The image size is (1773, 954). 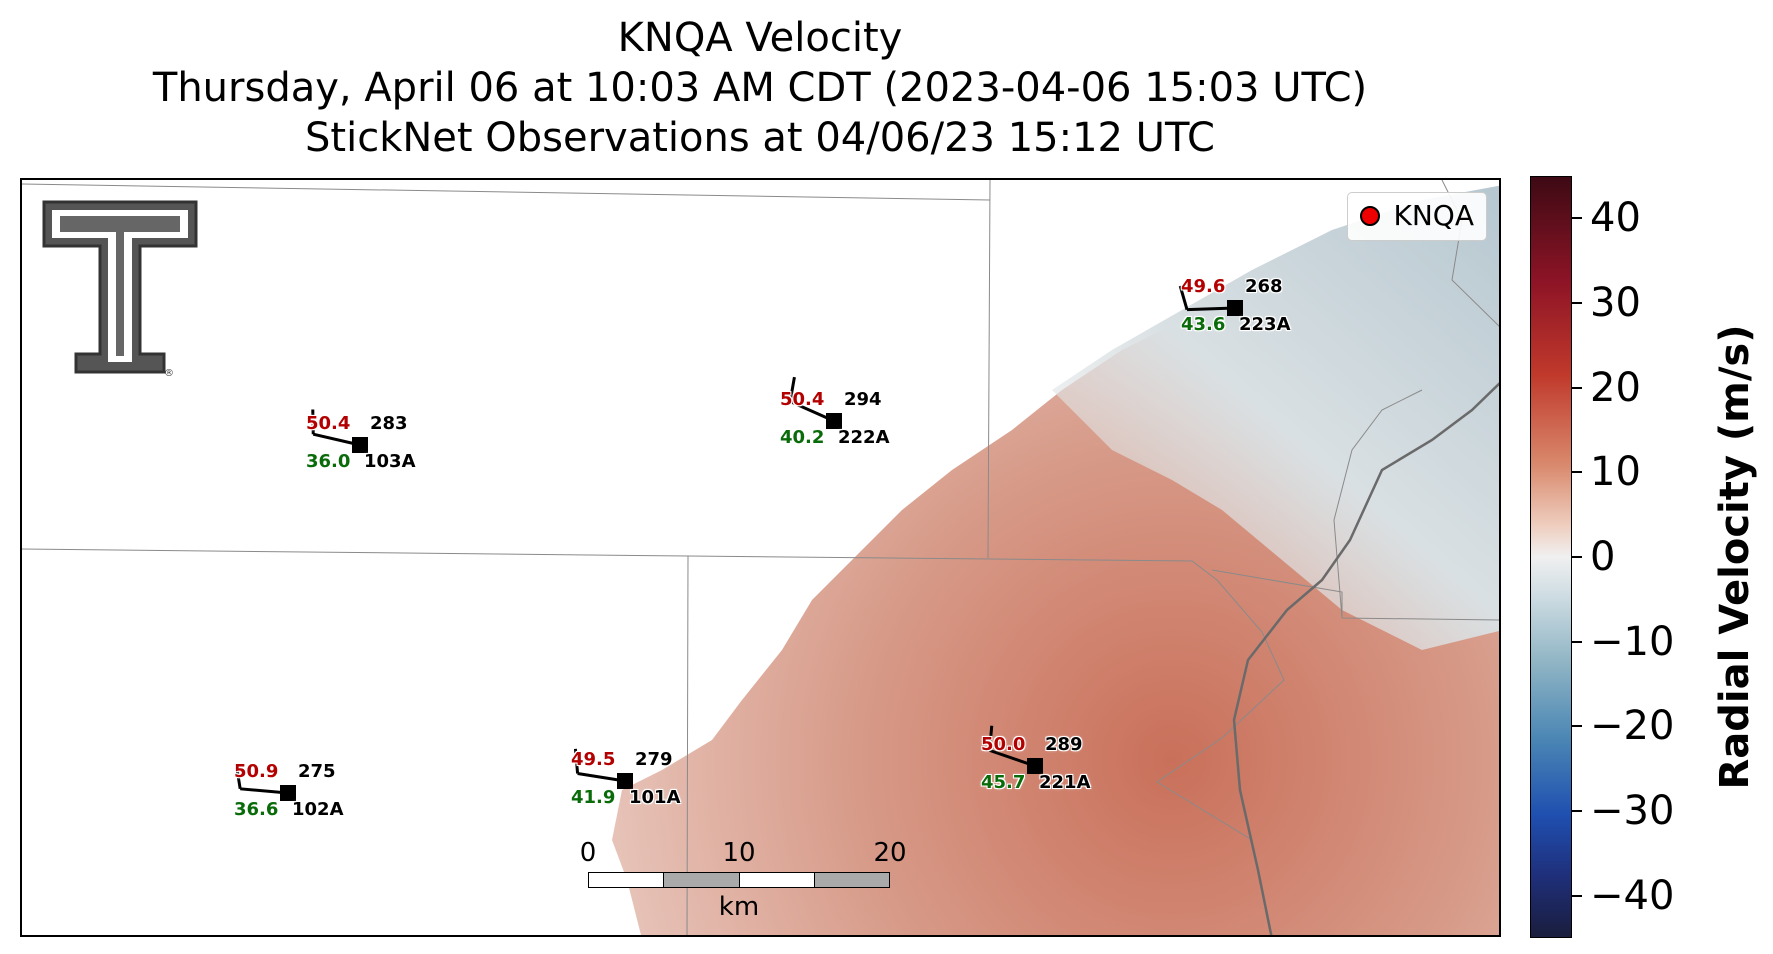 I want to click on map-legend: KNQA, so click(x=1416, y=216).